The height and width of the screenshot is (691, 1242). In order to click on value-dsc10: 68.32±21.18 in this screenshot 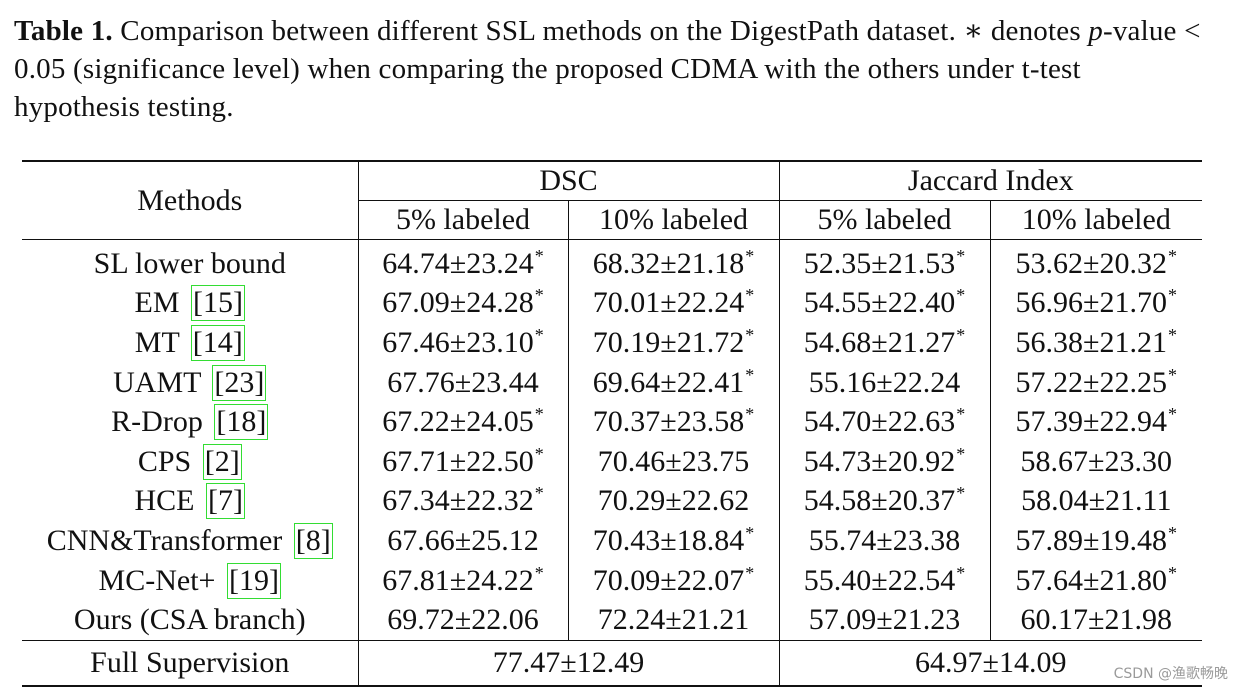, I will do `click(668, 263)`.